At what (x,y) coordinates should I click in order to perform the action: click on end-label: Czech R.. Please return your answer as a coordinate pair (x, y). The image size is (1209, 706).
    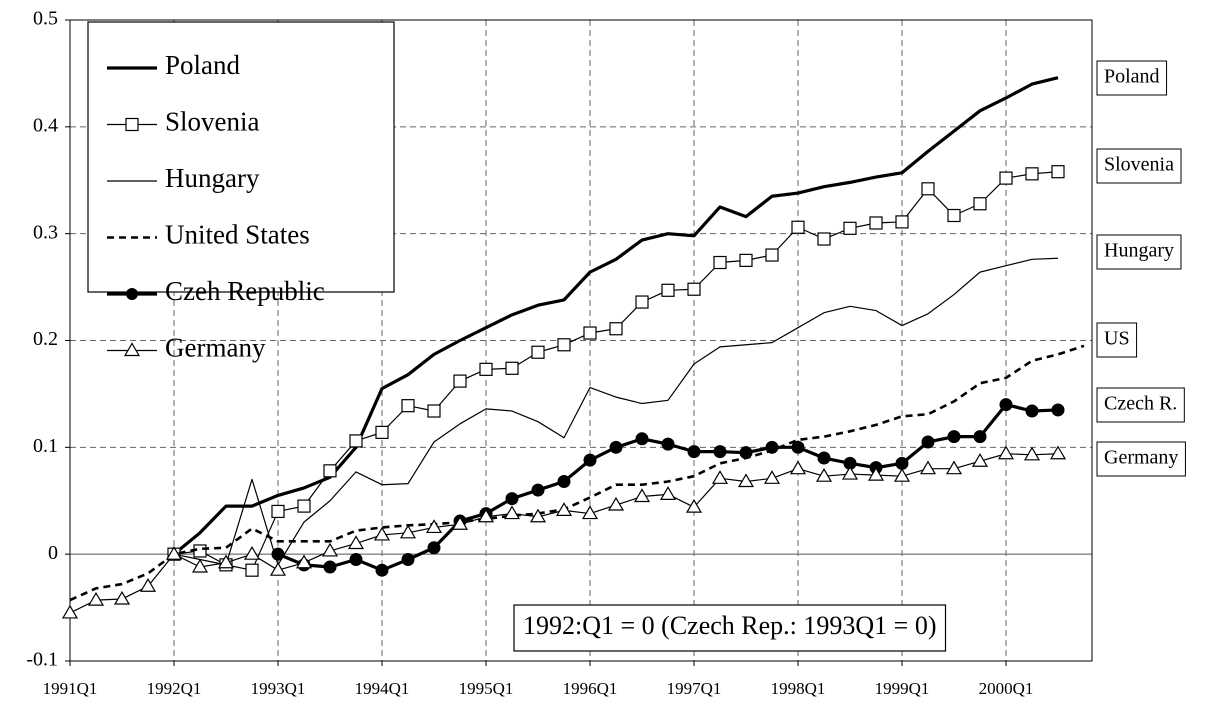
    Looking at the image, I should click on (1140, 404).